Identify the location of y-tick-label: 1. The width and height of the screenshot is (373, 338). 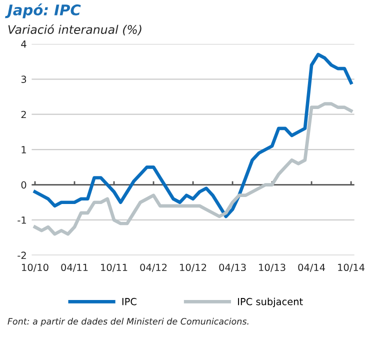
(24, 150).